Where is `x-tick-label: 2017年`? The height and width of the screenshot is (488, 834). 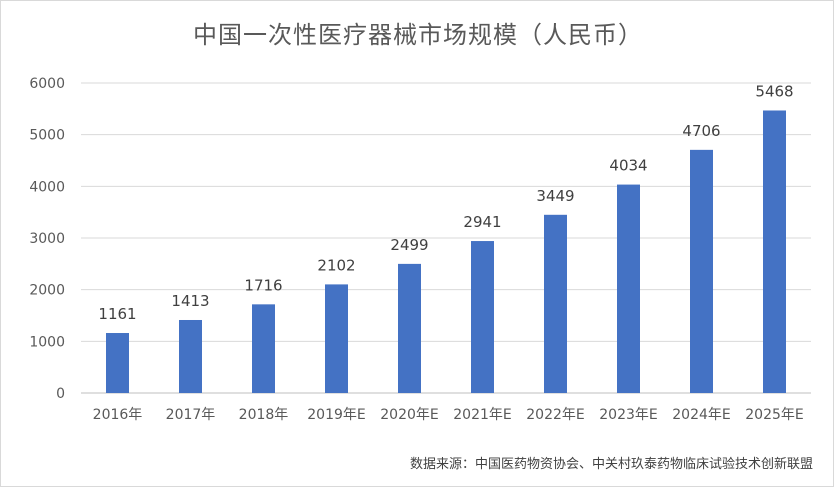 x-tick-label: 2017年 is located at coordinates (191, 415).